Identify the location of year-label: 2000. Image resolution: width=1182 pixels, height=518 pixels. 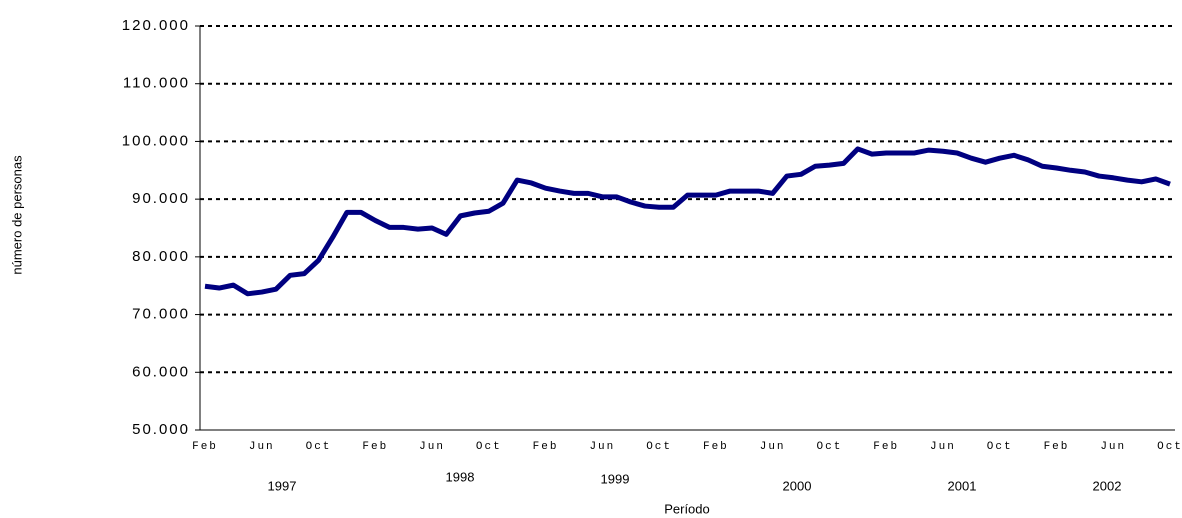
(797, 485).